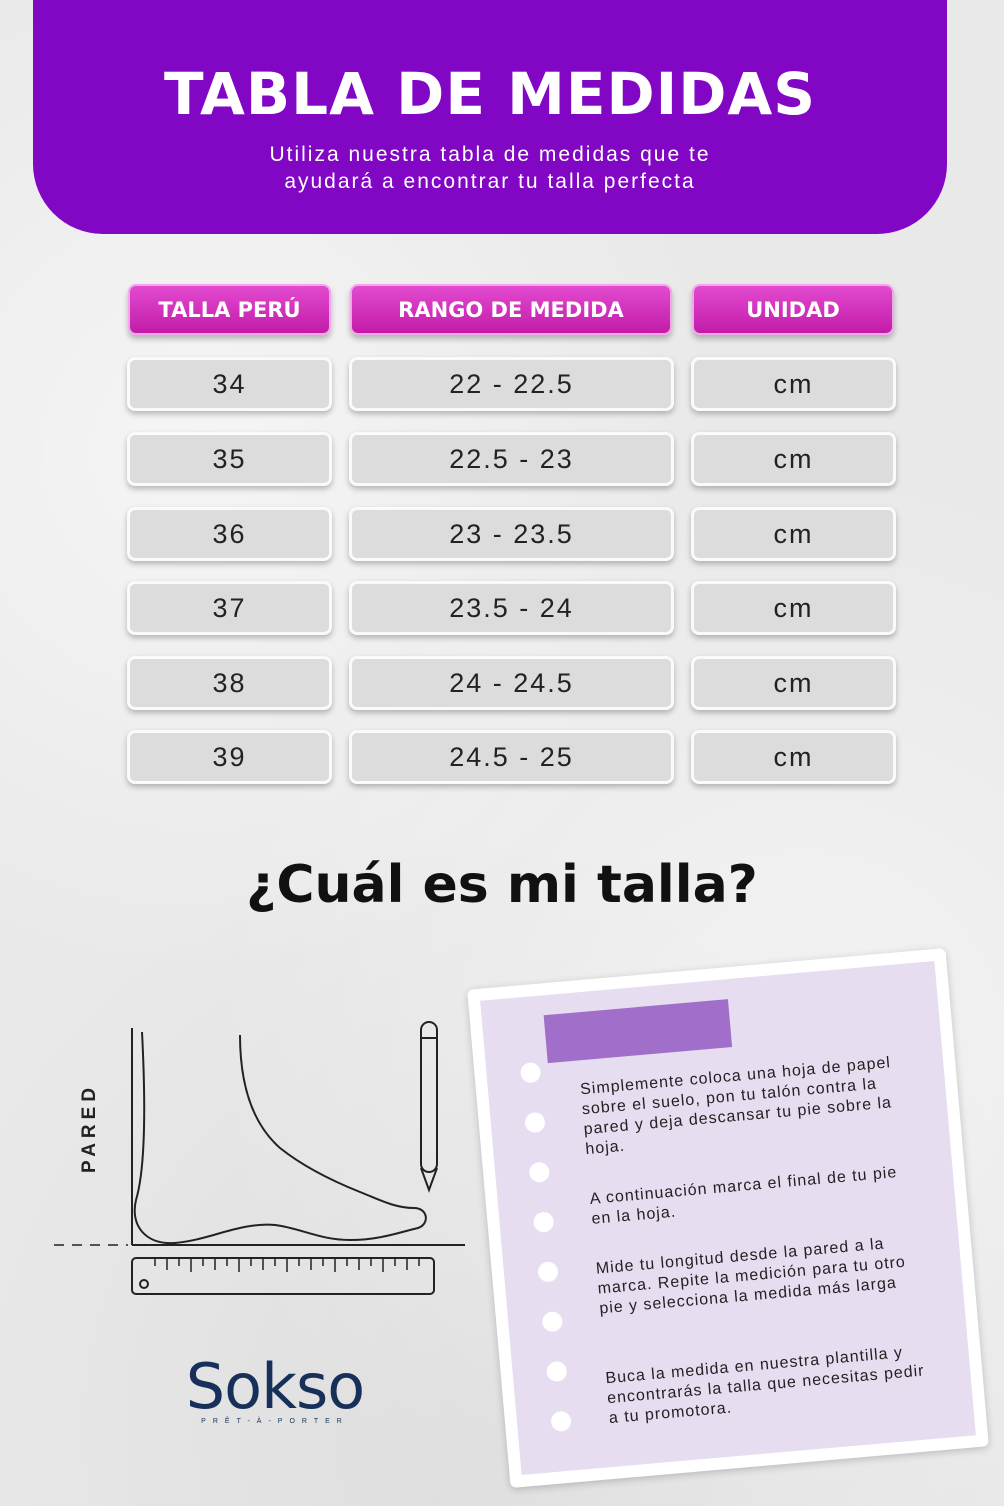 The height and width of the screenshot is (1506, 1004). I want to click on question-heading: ¿Cuál es mi talla?, so click(502, 885).